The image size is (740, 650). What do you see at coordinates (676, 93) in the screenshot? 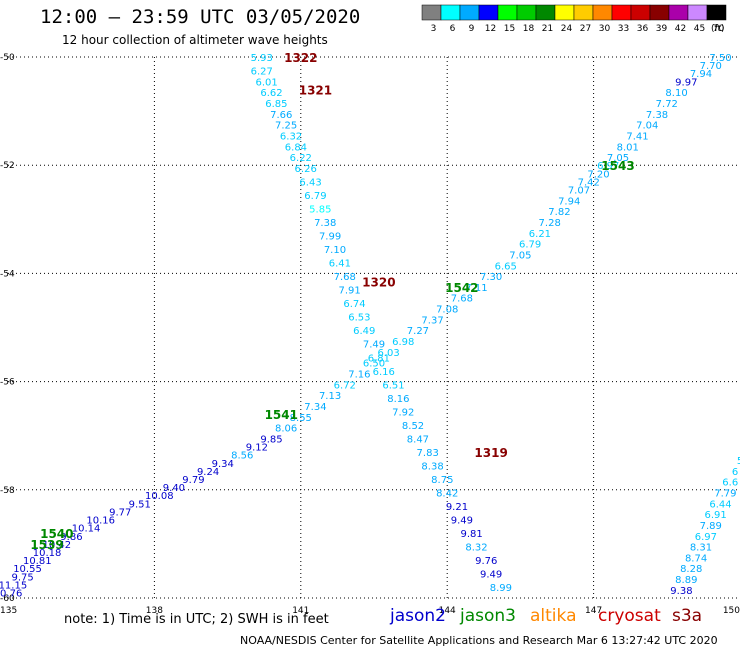
I see `swh-value: 8.10` at bounding box center [676, 93].